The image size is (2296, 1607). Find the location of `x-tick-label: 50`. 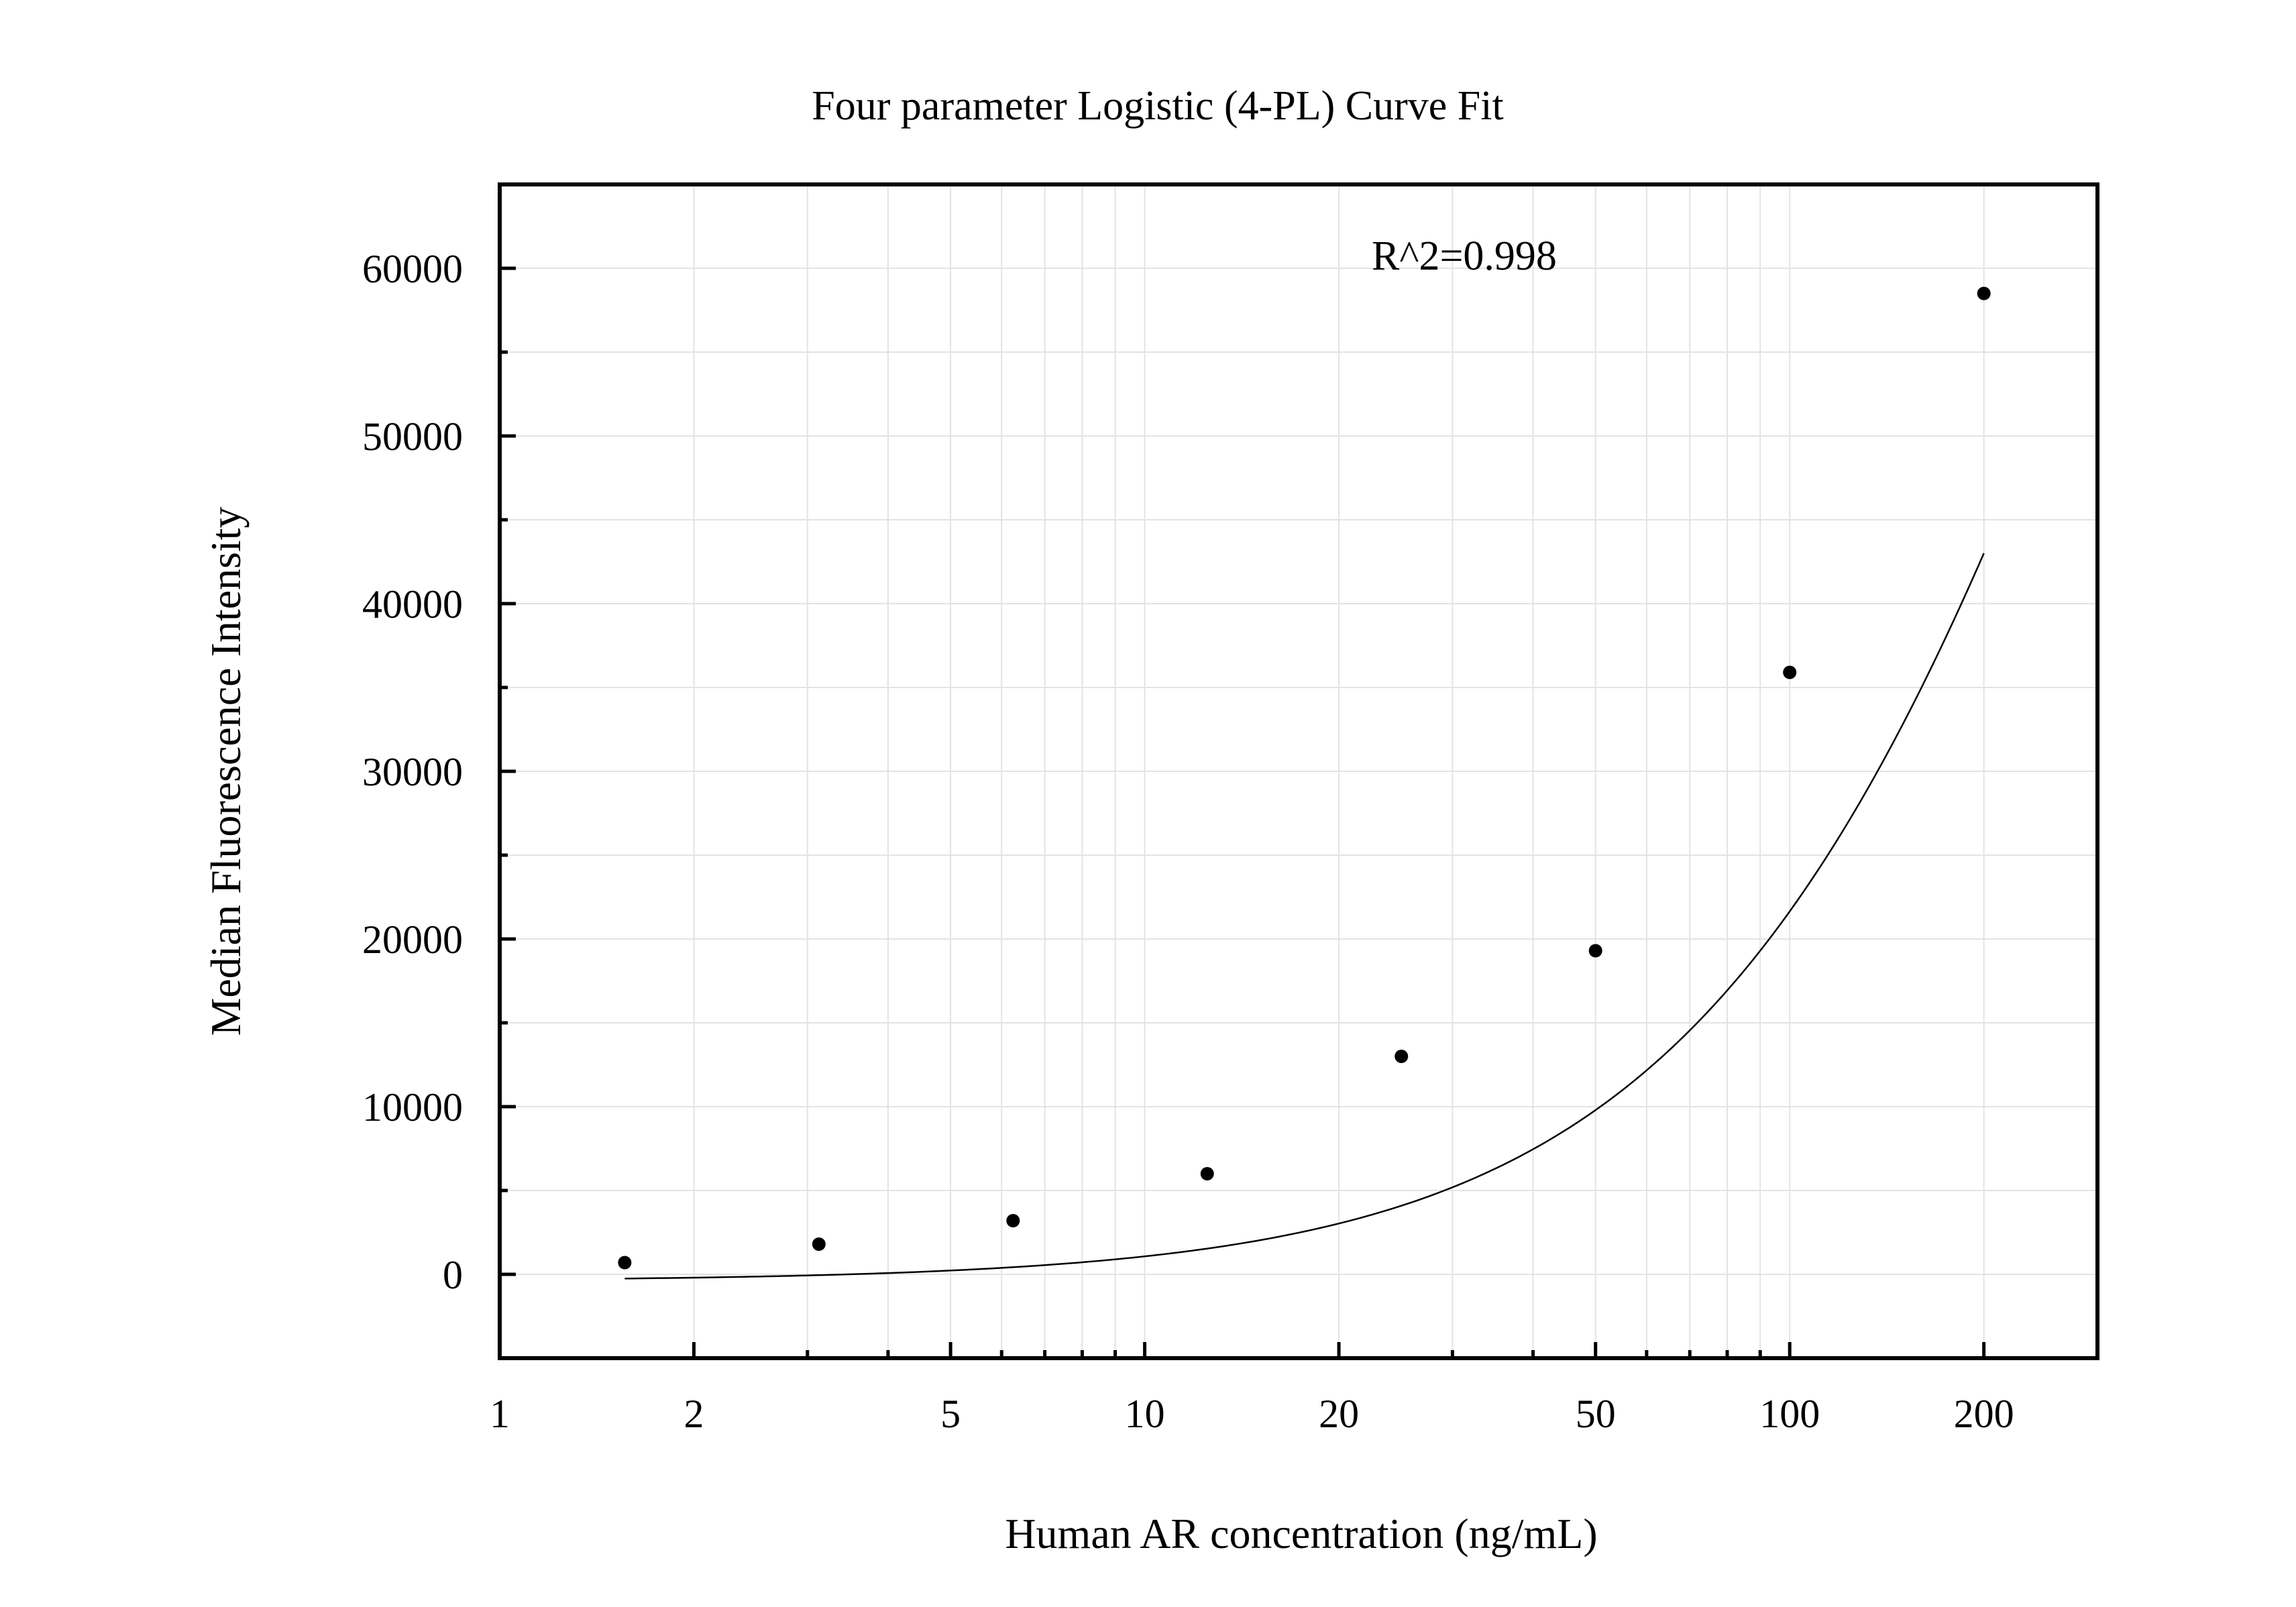

x-tick-label: 50 is located at coordinates (1596, 1414).